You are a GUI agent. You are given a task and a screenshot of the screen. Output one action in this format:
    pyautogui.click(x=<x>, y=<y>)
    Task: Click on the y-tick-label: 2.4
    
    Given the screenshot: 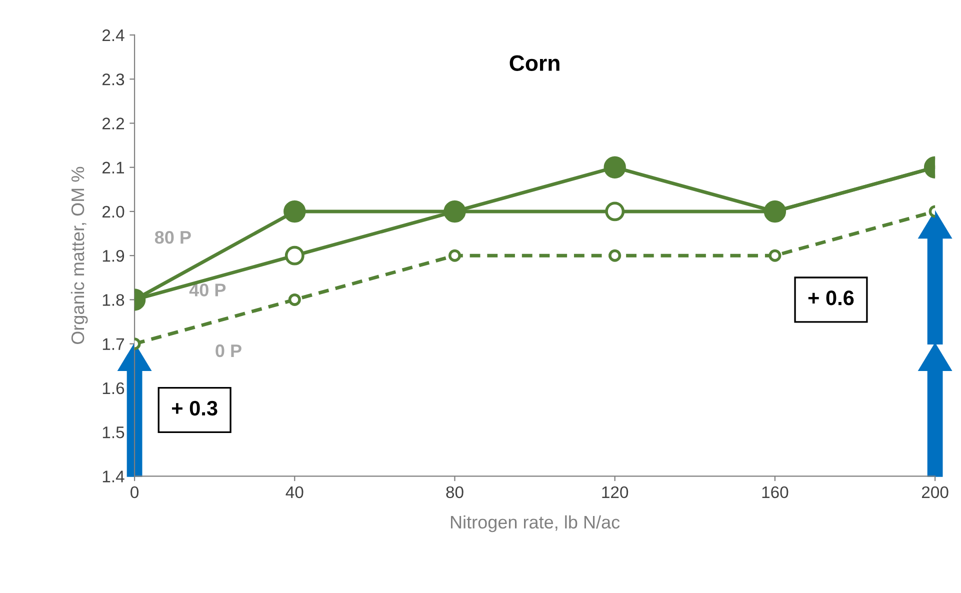 What is the action you would take?
    pyautogui.click(x=113, y=35)
    